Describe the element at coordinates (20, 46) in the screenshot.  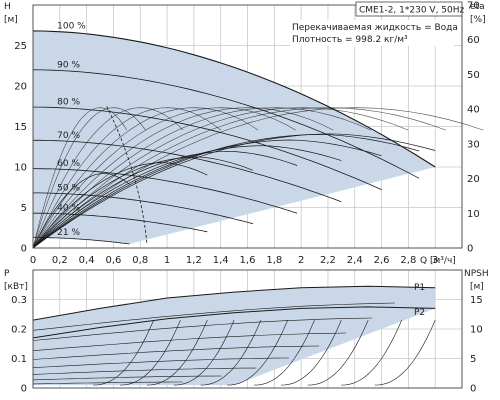
I see `h-tick: 25` at that location.